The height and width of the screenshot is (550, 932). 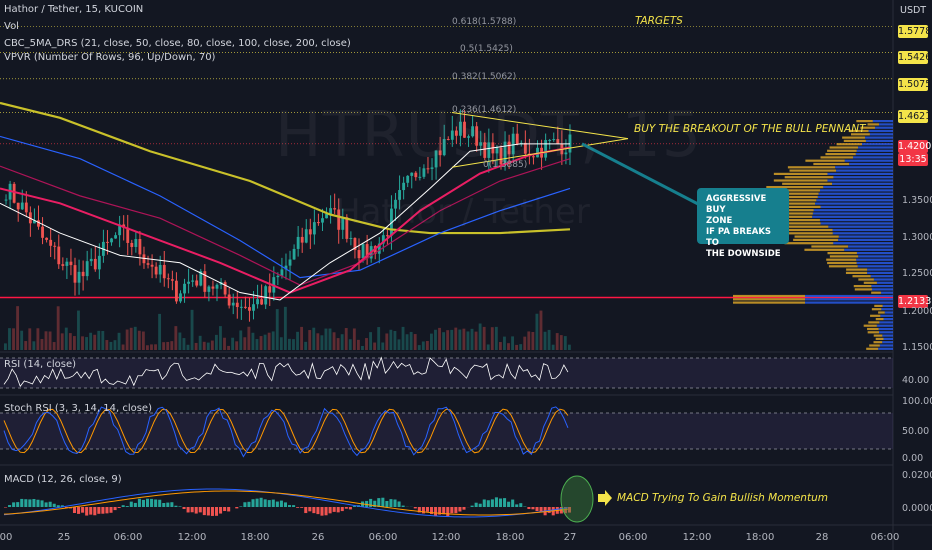 I want to click on time-tick: 27, so click(x=570, y=537).